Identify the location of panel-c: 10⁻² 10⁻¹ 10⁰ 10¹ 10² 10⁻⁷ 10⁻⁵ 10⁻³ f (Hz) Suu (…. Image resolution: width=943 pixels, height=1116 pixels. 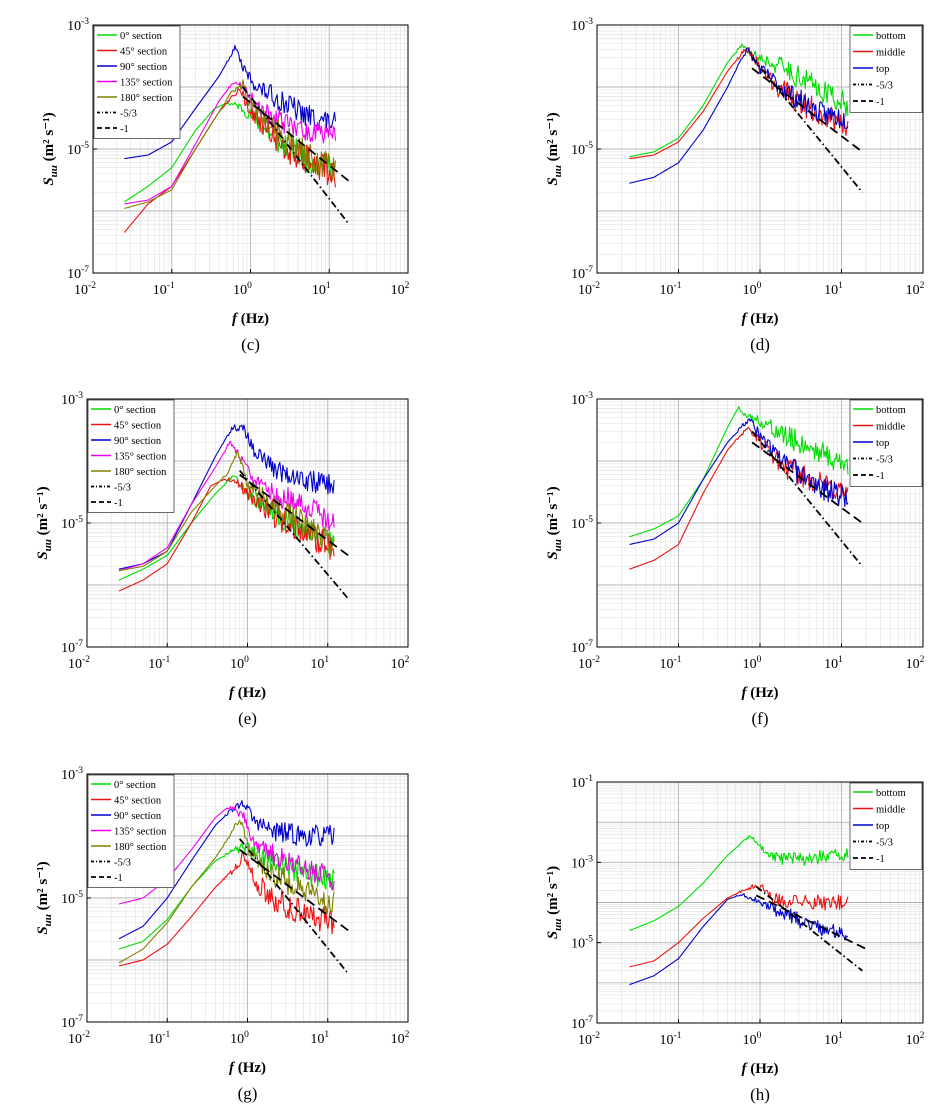
(225, 185).